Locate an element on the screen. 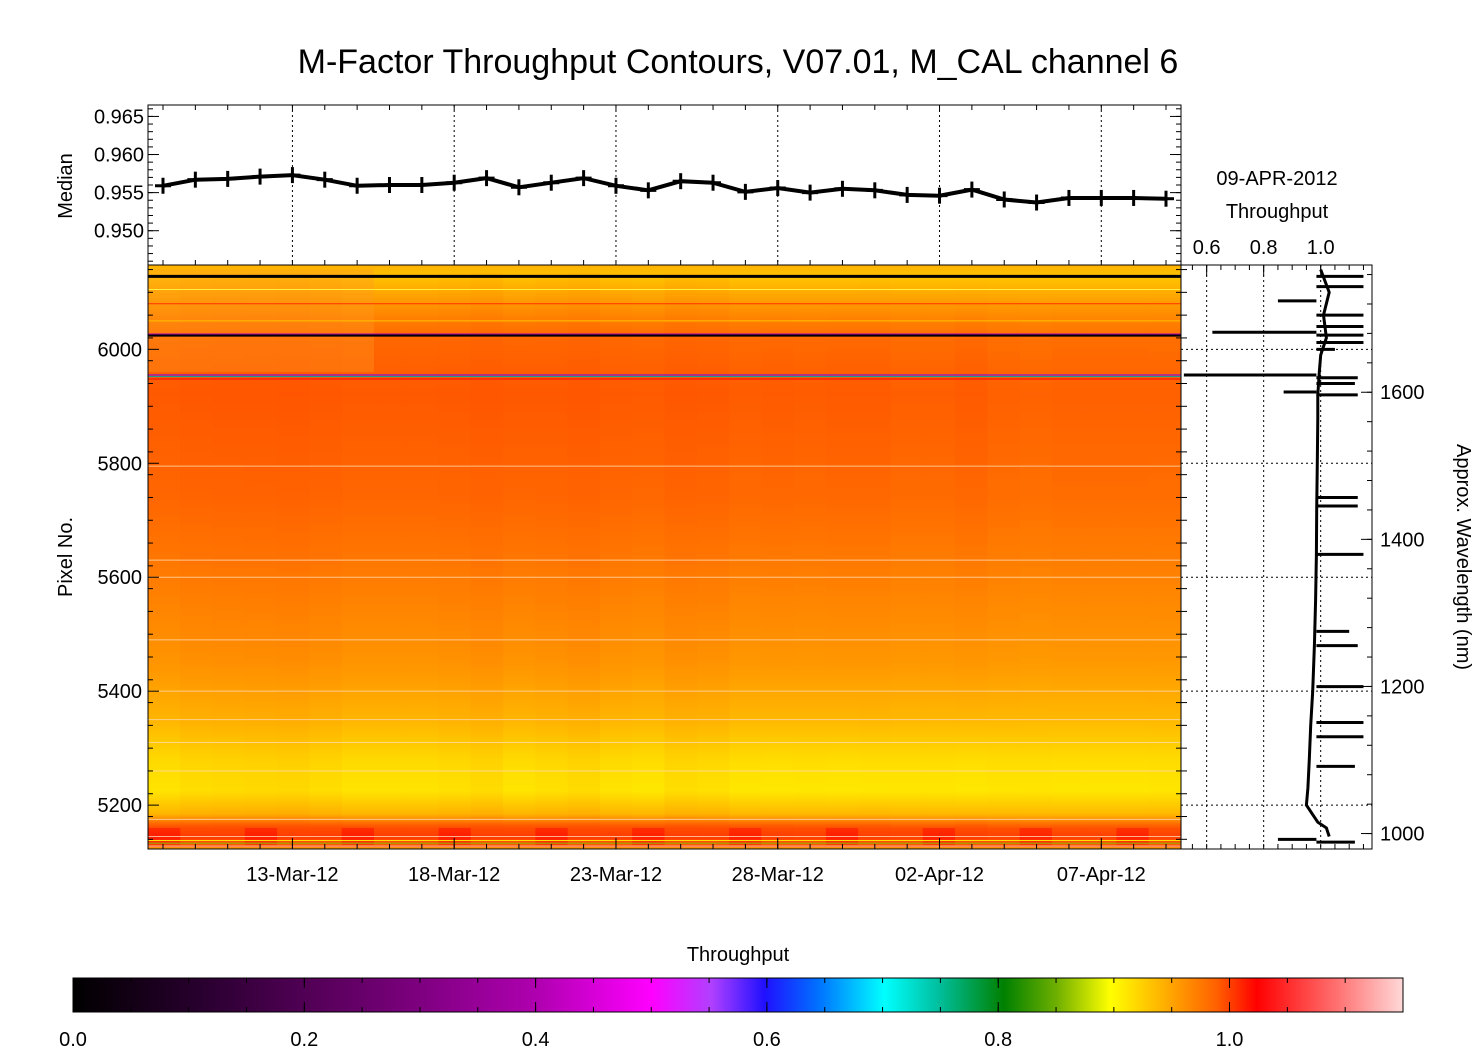 Image resolution: width=1475 pixels, height=1063 pixels. colorbar: Throughput 0.0 0.2 0.4 0.6 0.8 1.0 is located at coordinates (731, 997).